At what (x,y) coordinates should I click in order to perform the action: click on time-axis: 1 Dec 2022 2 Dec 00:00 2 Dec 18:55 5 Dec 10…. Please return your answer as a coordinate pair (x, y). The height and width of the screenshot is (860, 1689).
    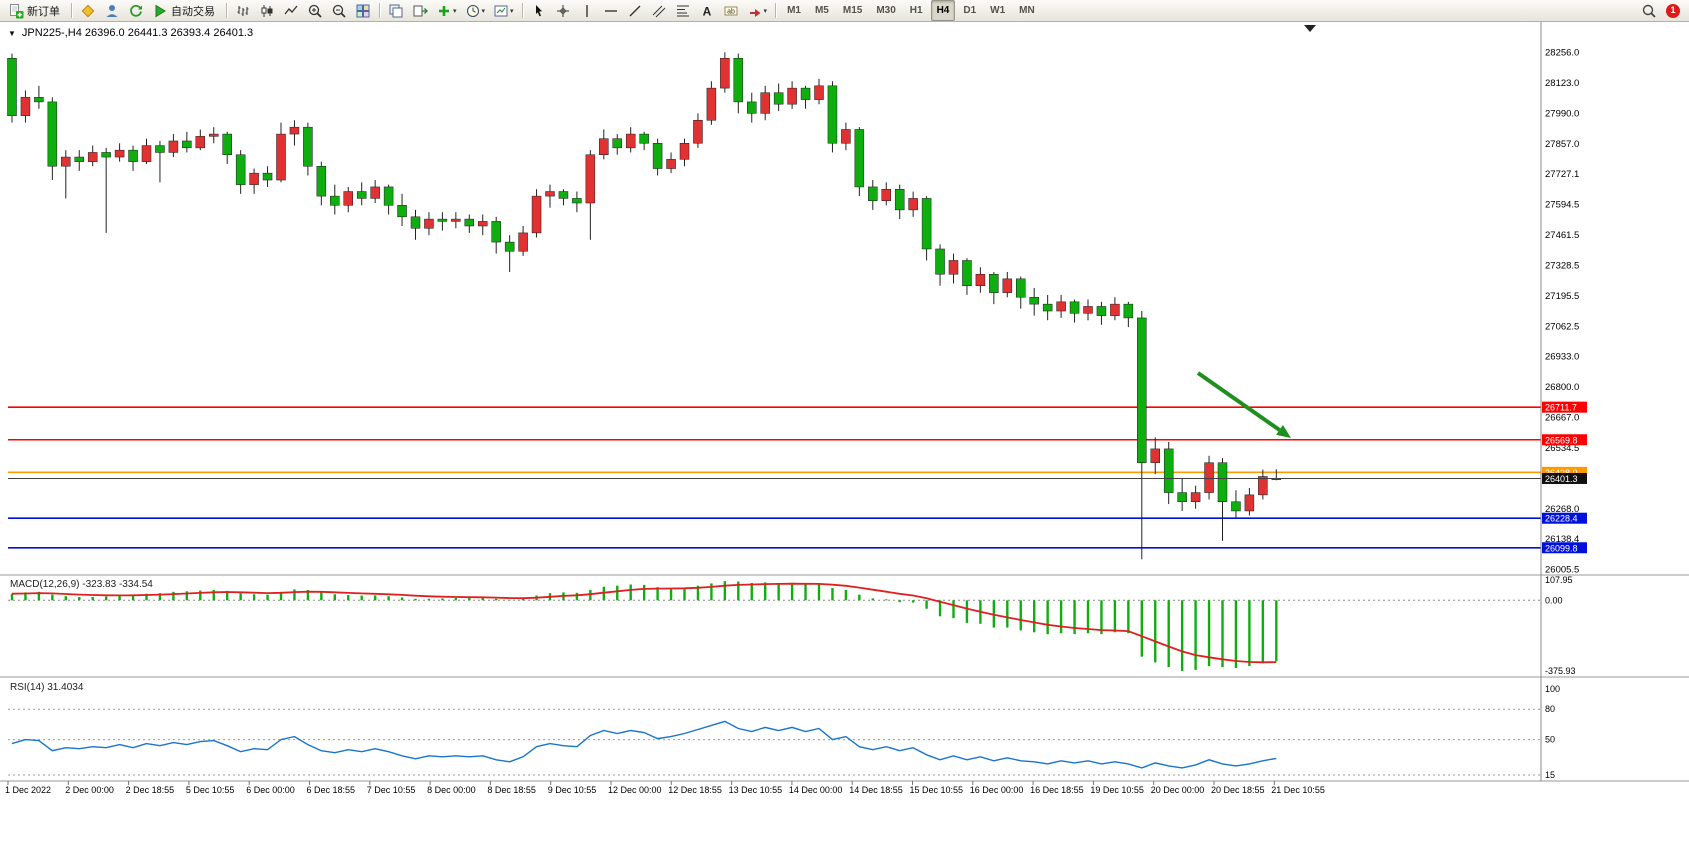
    Looking at the image, I should click on (665, 788).